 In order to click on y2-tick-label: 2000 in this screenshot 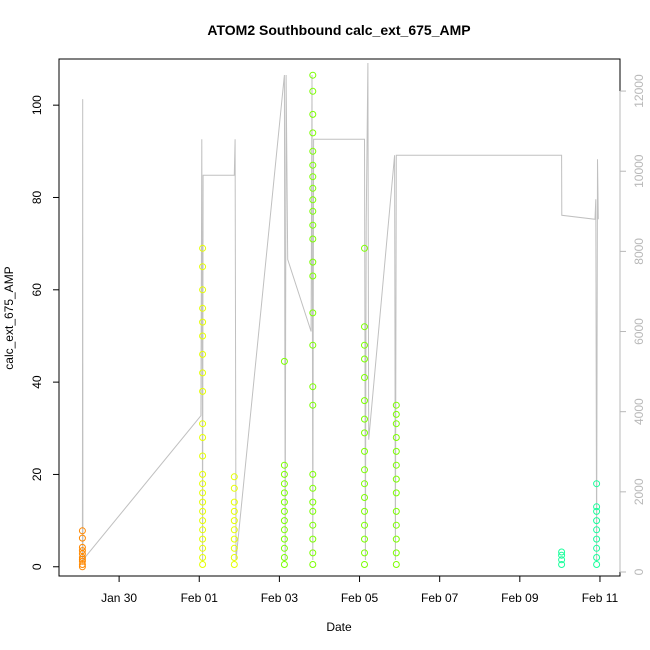, I will do `click(639, 491)`.